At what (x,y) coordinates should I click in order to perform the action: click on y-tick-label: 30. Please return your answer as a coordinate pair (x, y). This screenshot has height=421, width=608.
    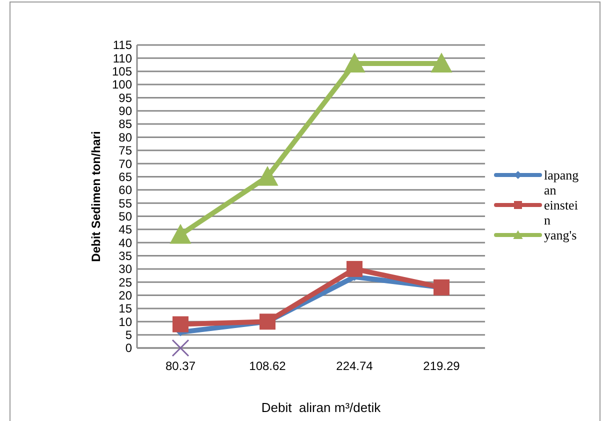
    Looking at the image, I should click on (125, 269).